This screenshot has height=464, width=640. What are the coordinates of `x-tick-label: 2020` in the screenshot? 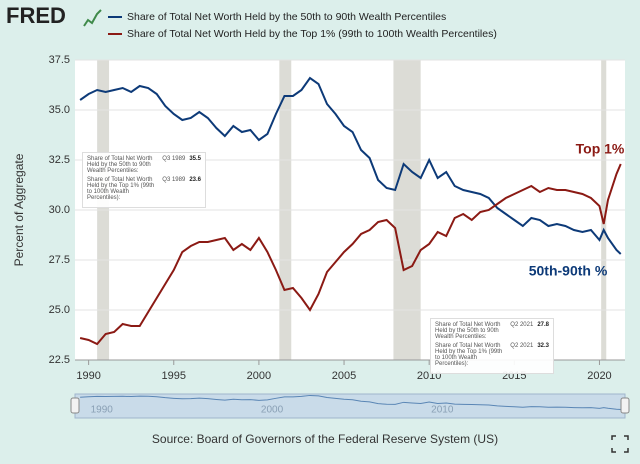 It's located at (599, 376).